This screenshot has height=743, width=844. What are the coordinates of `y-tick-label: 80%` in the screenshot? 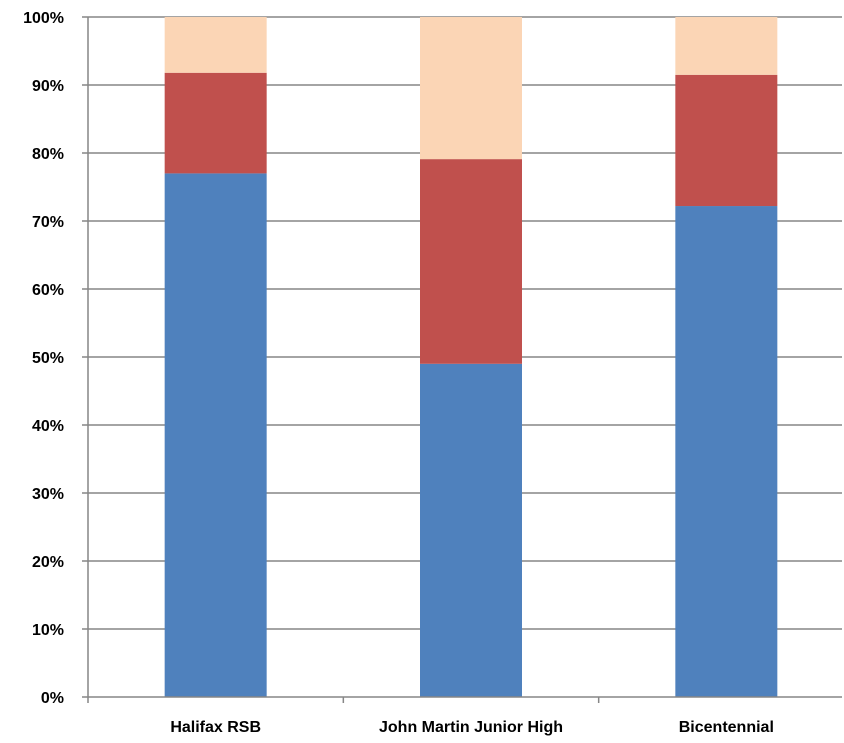 It's located at (48, 154).